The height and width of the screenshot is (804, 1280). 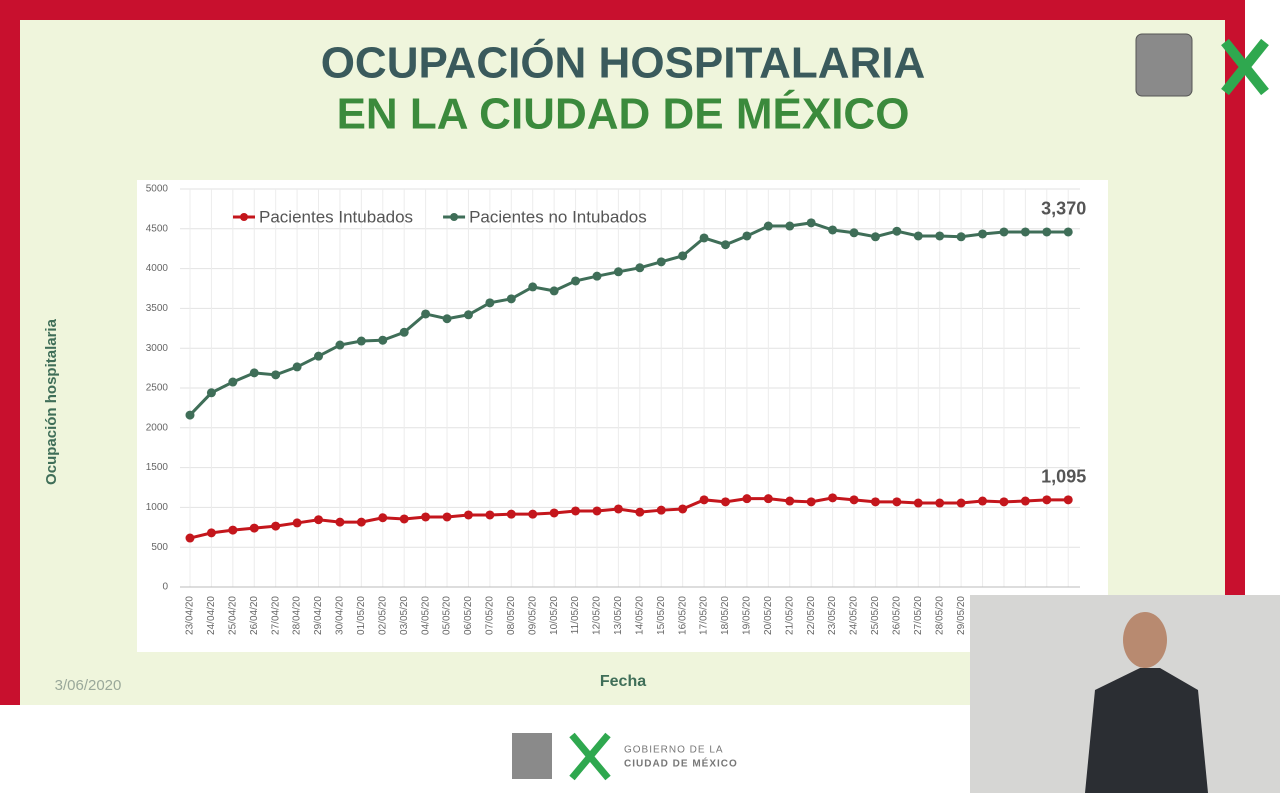 I want to click on y-tick-label: 2000, so click(x=157, y=427).